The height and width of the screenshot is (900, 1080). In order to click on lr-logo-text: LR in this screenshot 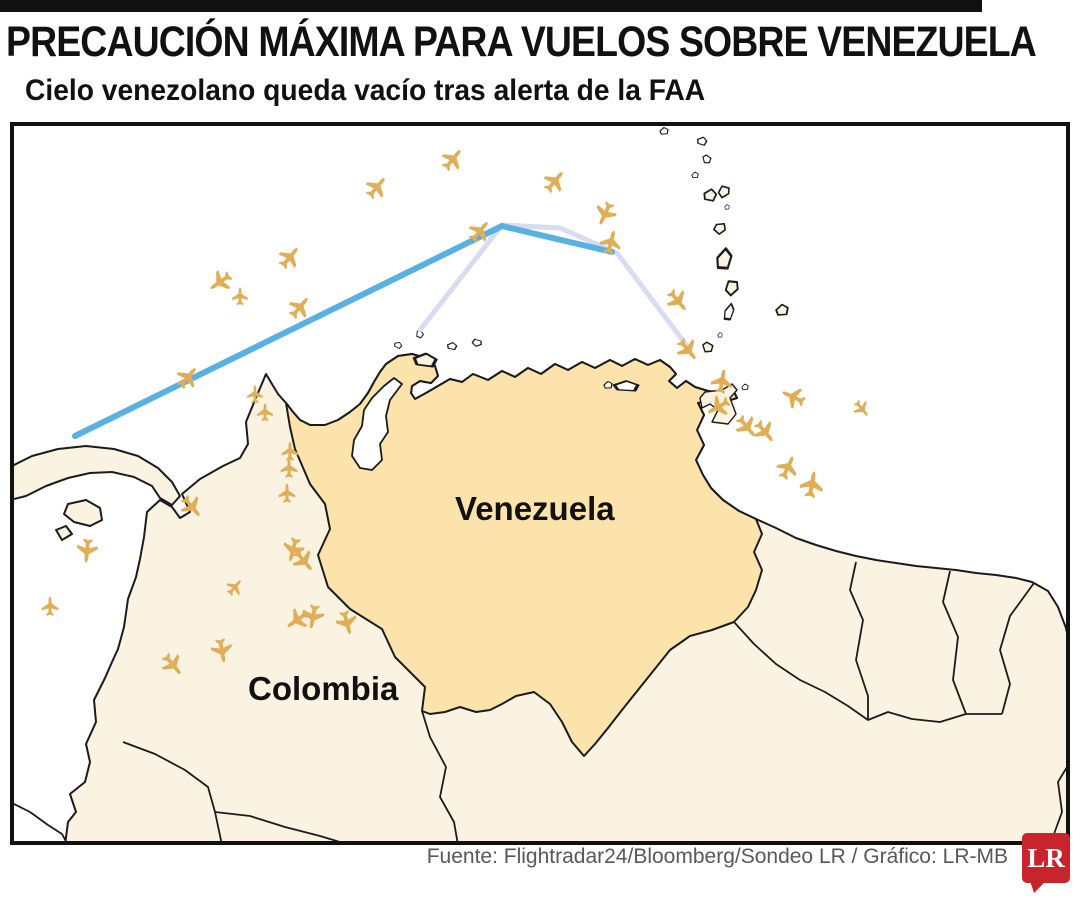, I will do `click(1046, 857)`.